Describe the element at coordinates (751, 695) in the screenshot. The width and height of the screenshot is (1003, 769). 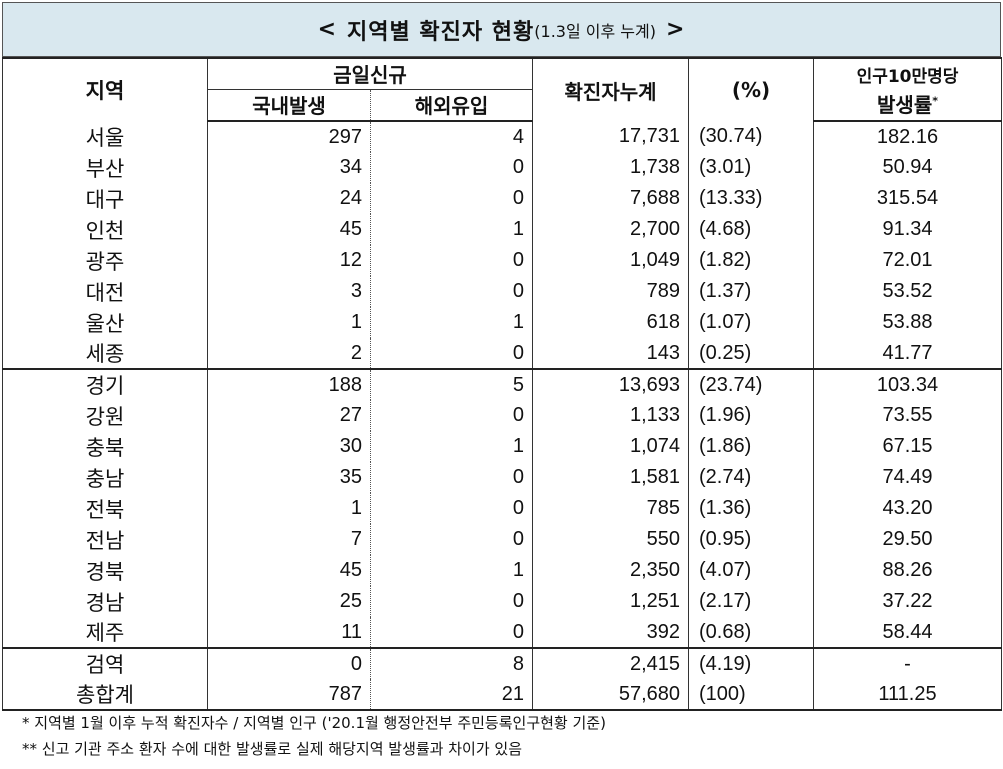
I see `cell-percent: (100)` at that location.